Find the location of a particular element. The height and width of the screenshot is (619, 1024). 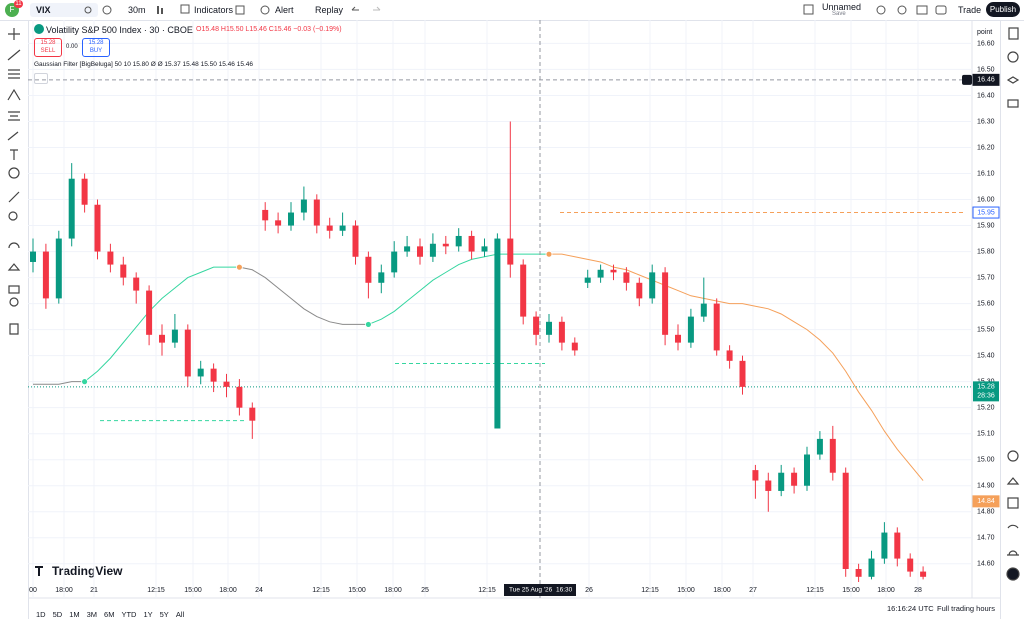

range-button: All is located at coordinates (180, 614).